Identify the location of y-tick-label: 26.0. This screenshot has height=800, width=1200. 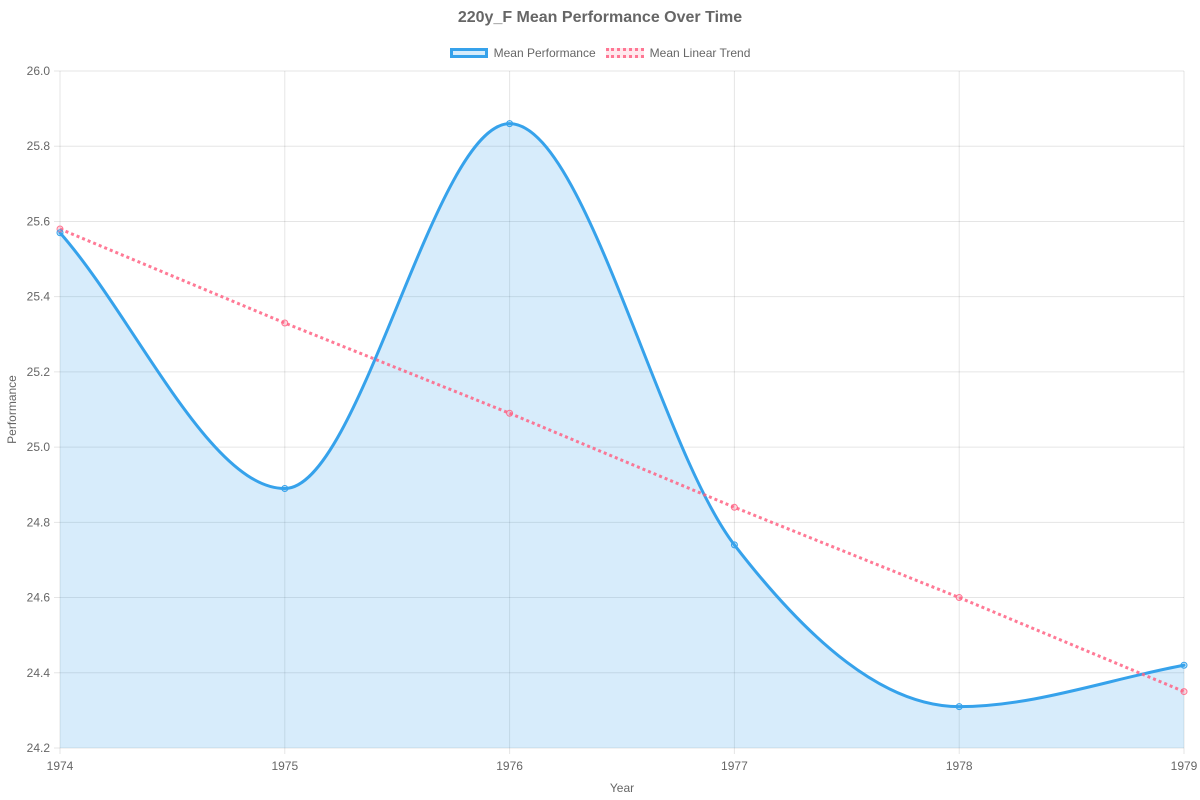
(39, 71).